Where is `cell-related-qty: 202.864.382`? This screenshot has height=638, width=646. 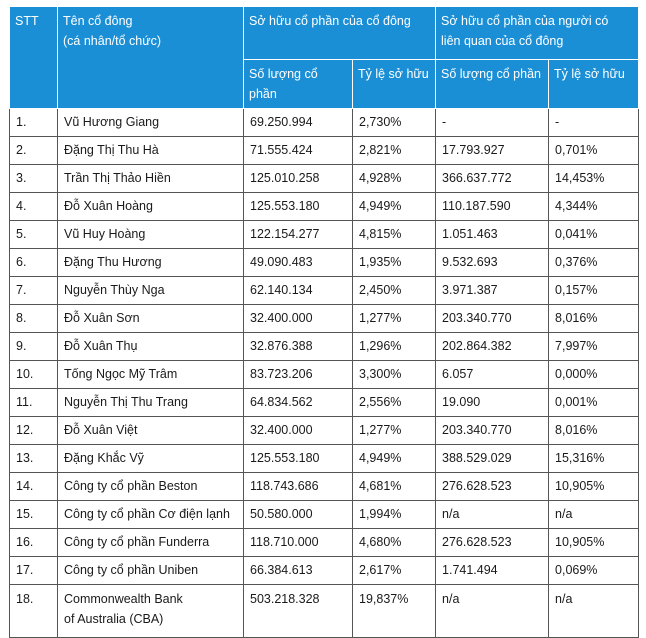
cell-related-qty: 202.864.382 is located at coordinates (492, 346).